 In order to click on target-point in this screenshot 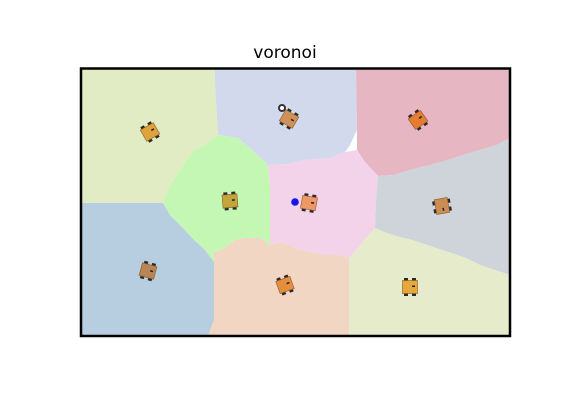, I will do `click(295, 202)`.